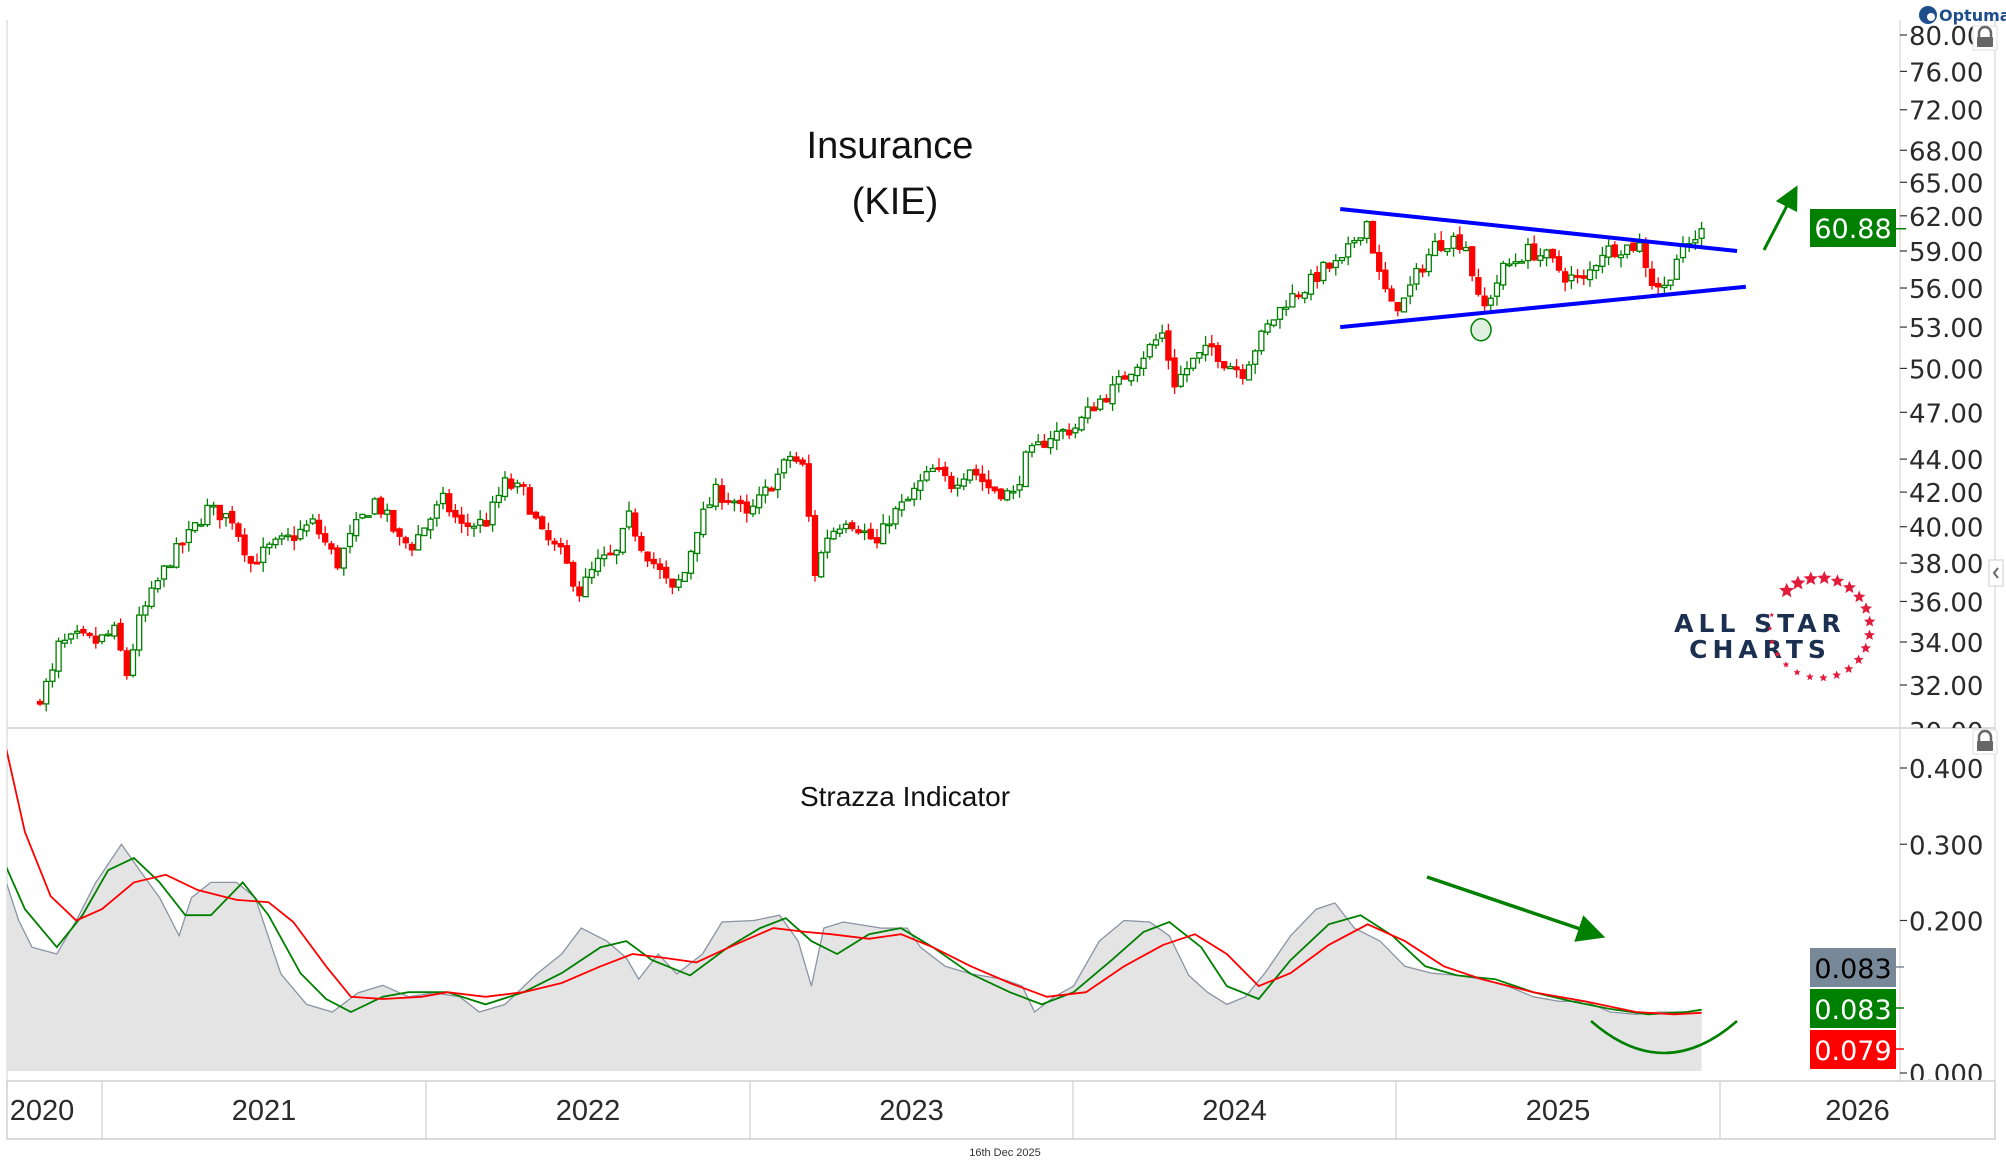  What do you see at coordinates (1853, 967) in the screenshot?
I see `indicator-value-badge` at bounding box center [1853, 967].